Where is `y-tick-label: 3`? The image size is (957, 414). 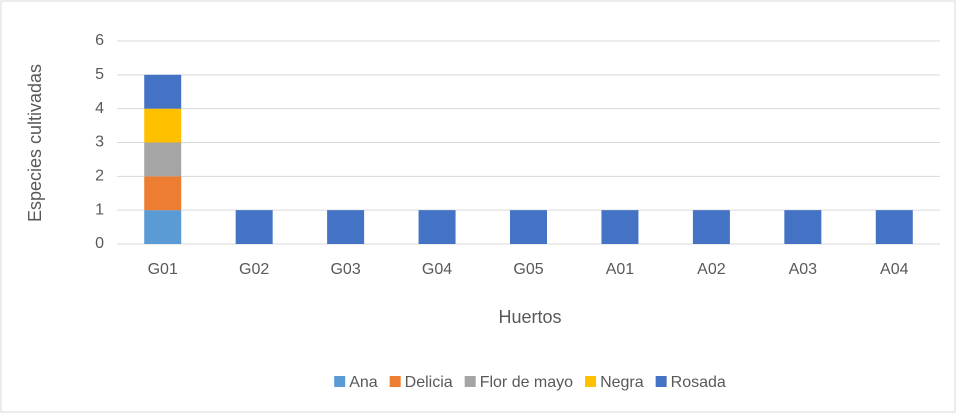
y-tick-label: 3 is located at coordinates (99, 142).